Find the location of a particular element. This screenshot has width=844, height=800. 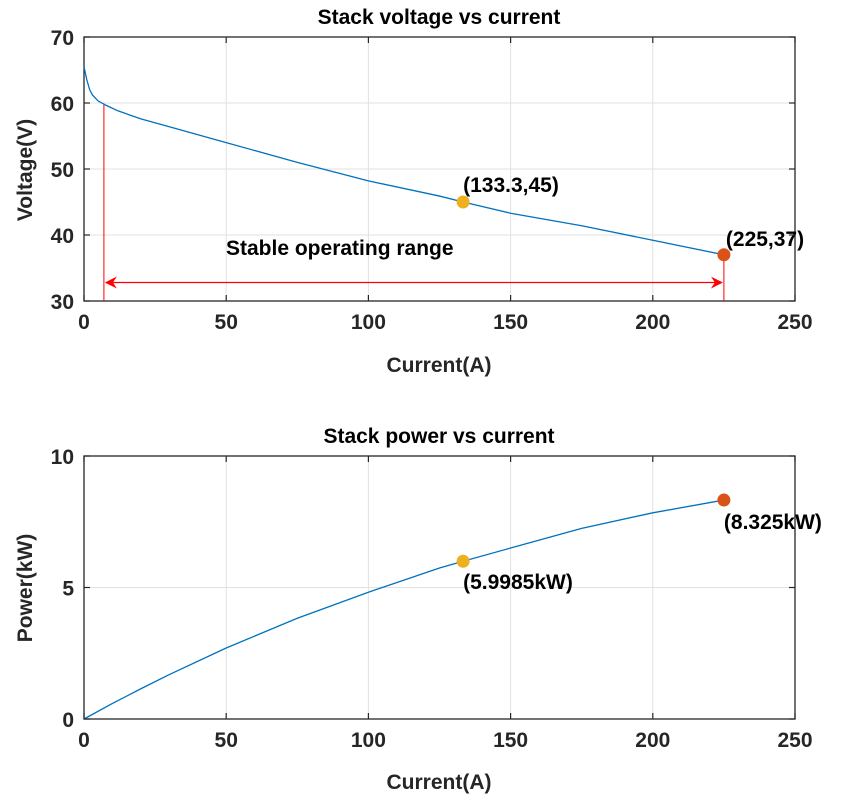

data-point-label: (8.325kW) is located at coordinates (773, 522).